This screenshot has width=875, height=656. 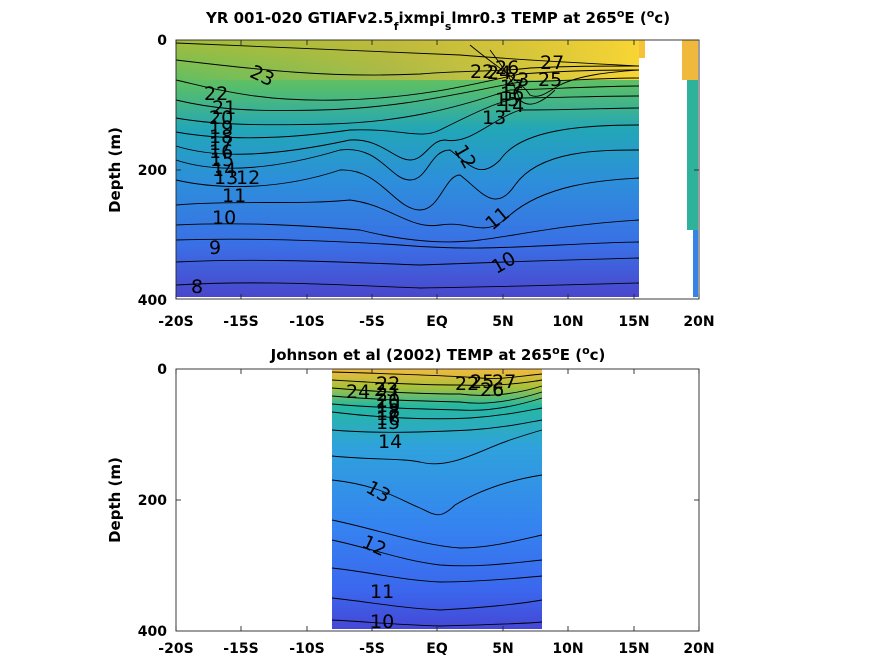 What do you see at coordinates (390, 442) in the screenshot?
I see `bottom-contour-label: 14` at bounding box center [390, 442].